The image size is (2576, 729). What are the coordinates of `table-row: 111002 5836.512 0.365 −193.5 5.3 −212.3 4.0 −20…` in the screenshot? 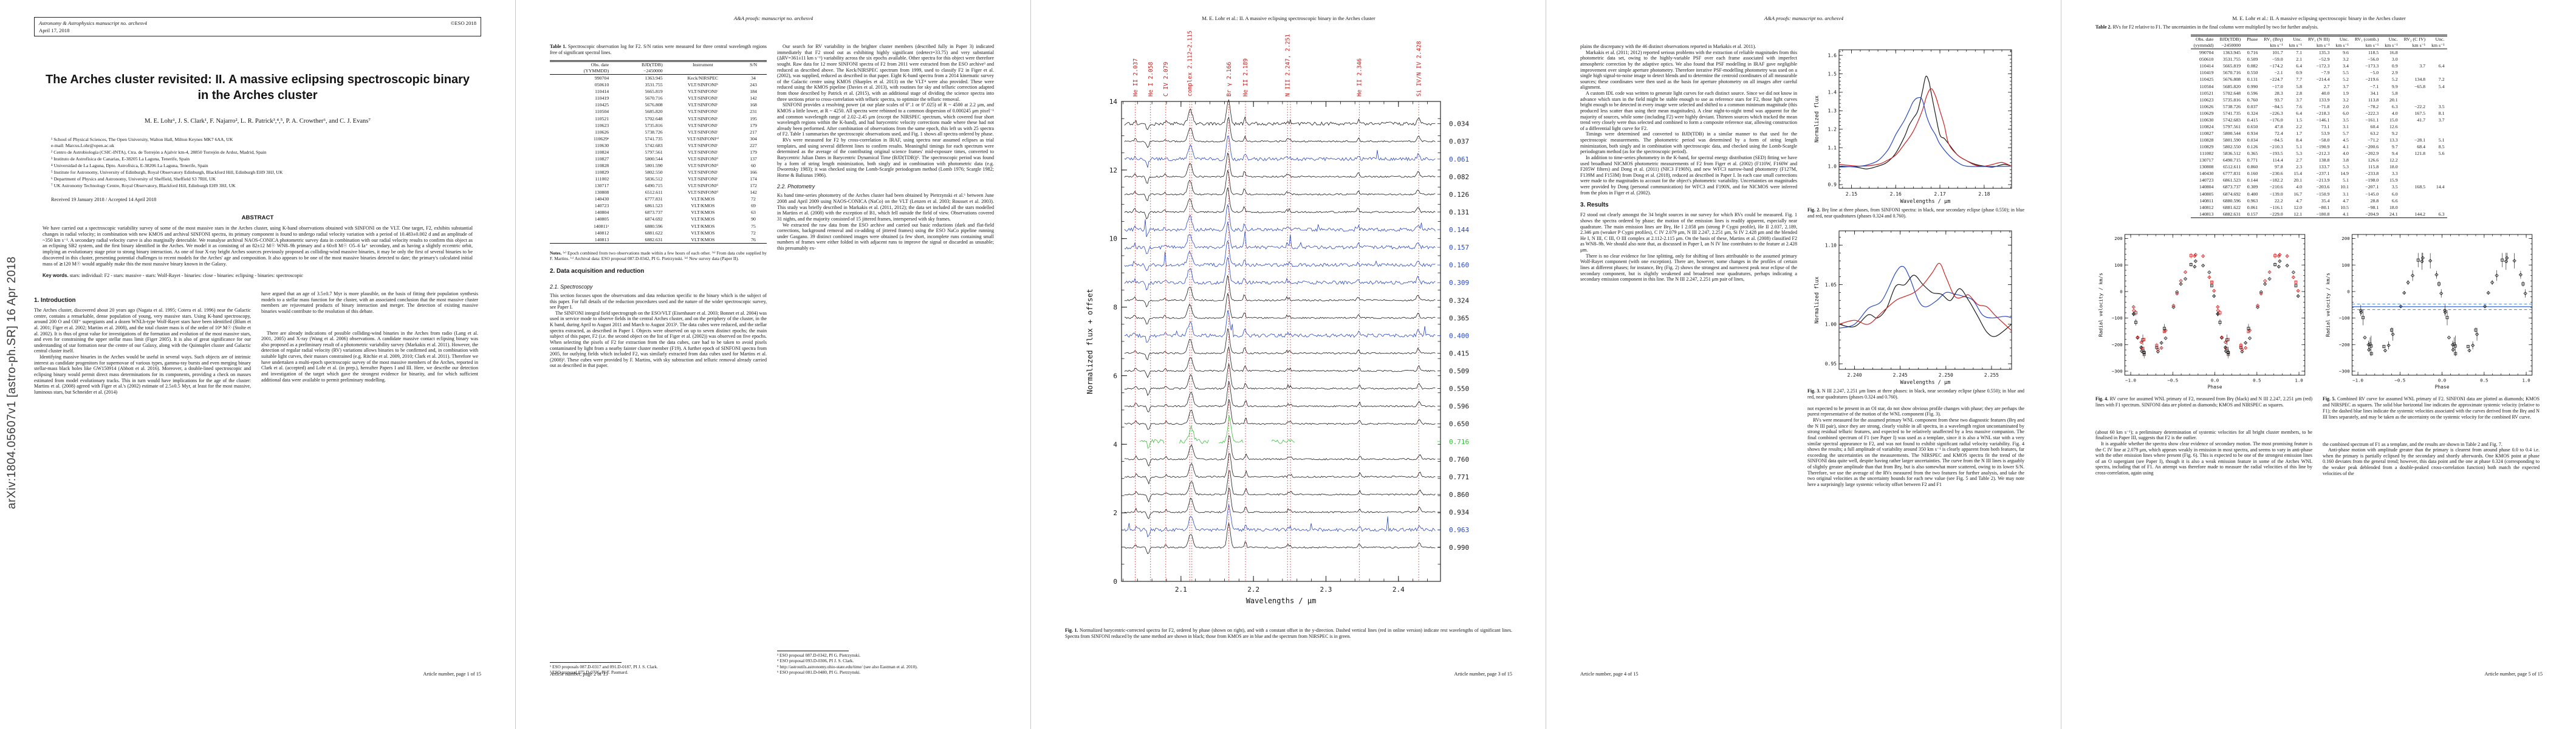 It's located at (2322, 154).